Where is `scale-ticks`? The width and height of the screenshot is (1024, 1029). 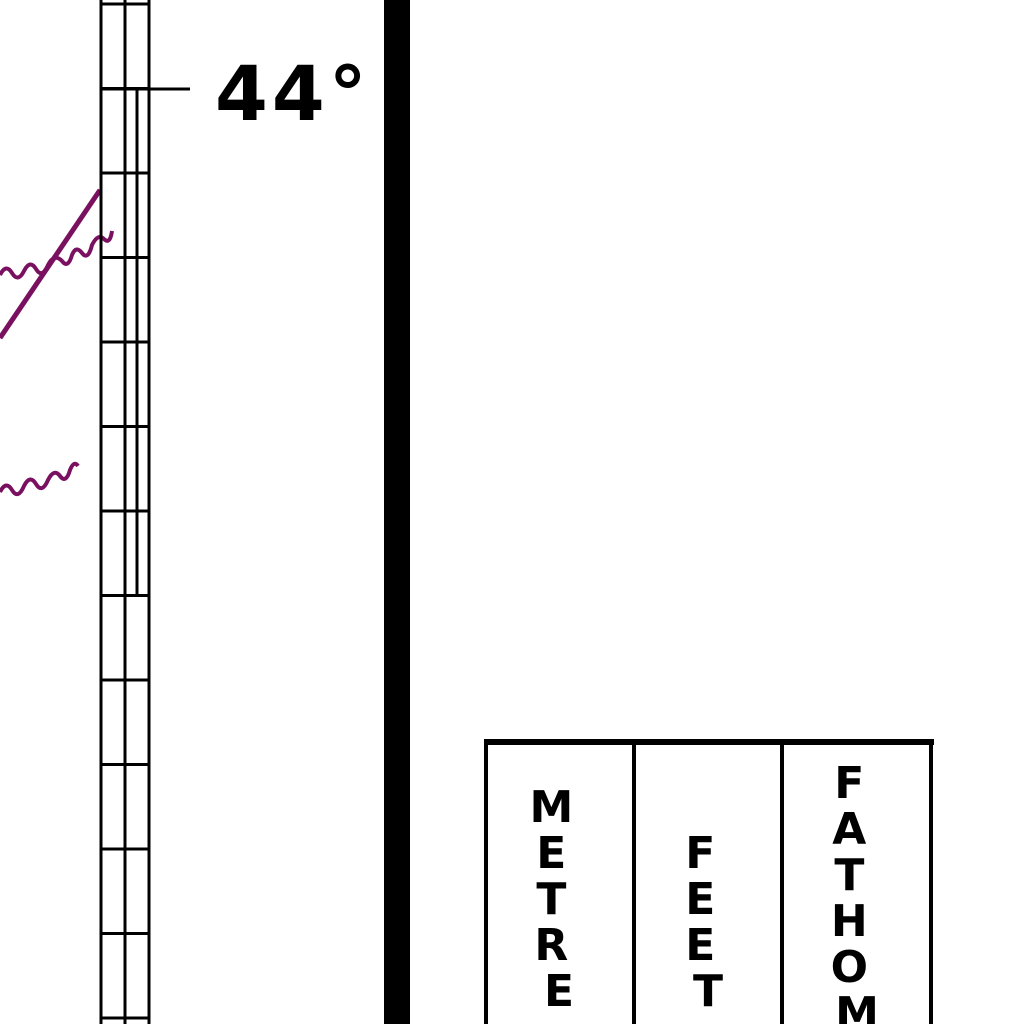
scale-ticks is located at coordinates (125, 511).